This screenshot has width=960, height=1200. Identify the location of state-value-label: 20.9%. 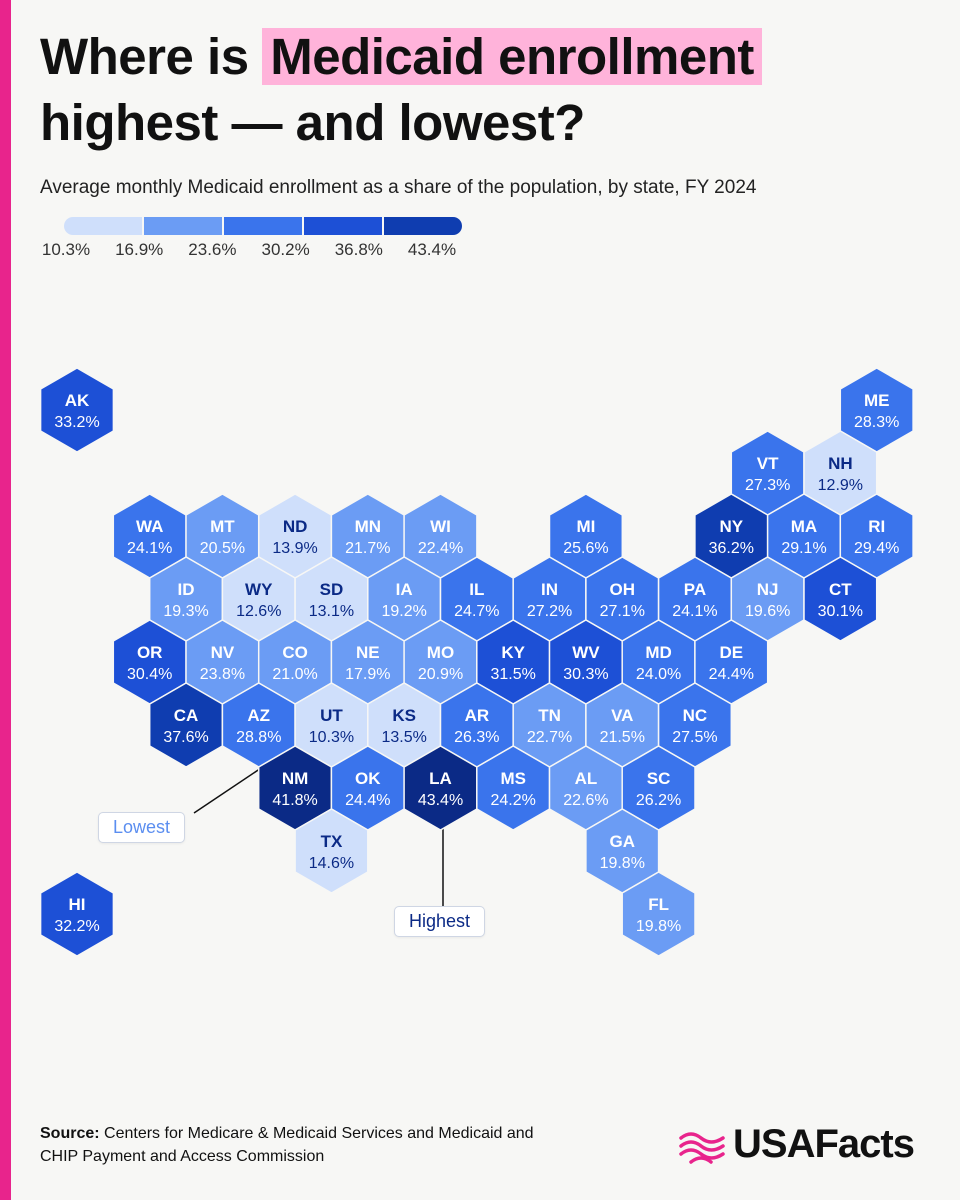
(440, 674).